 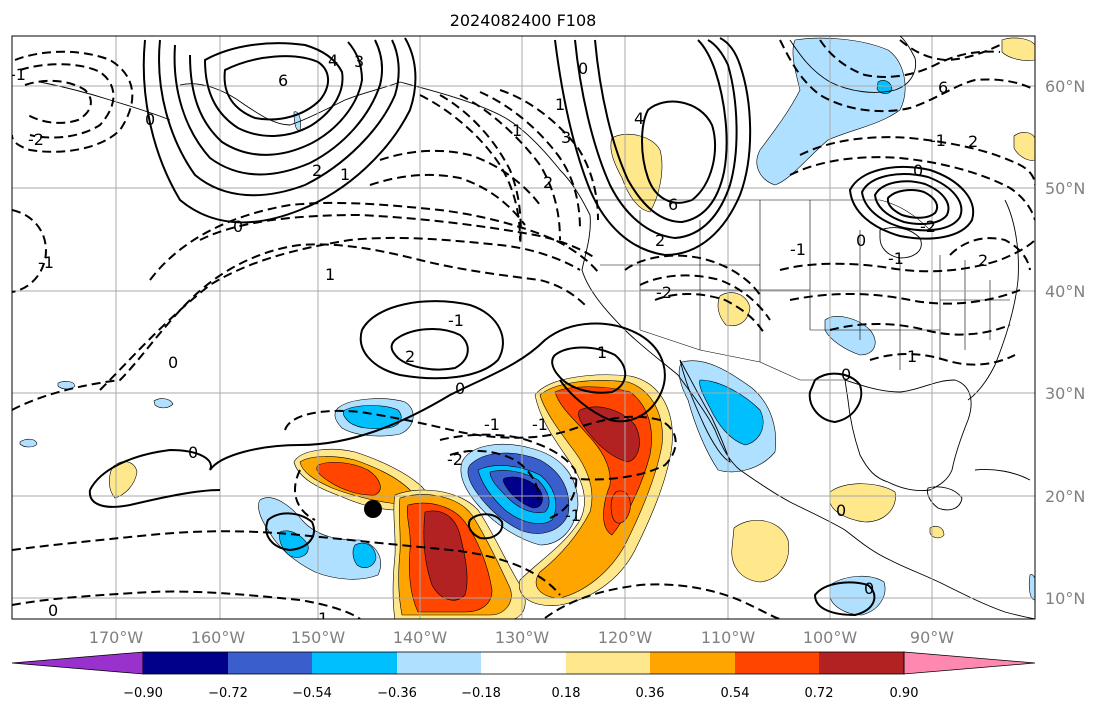 What do you see at coordinates (218, 637) in the screenshot?
I see `lon-label: 160°W` at bounding box center [218, 637].